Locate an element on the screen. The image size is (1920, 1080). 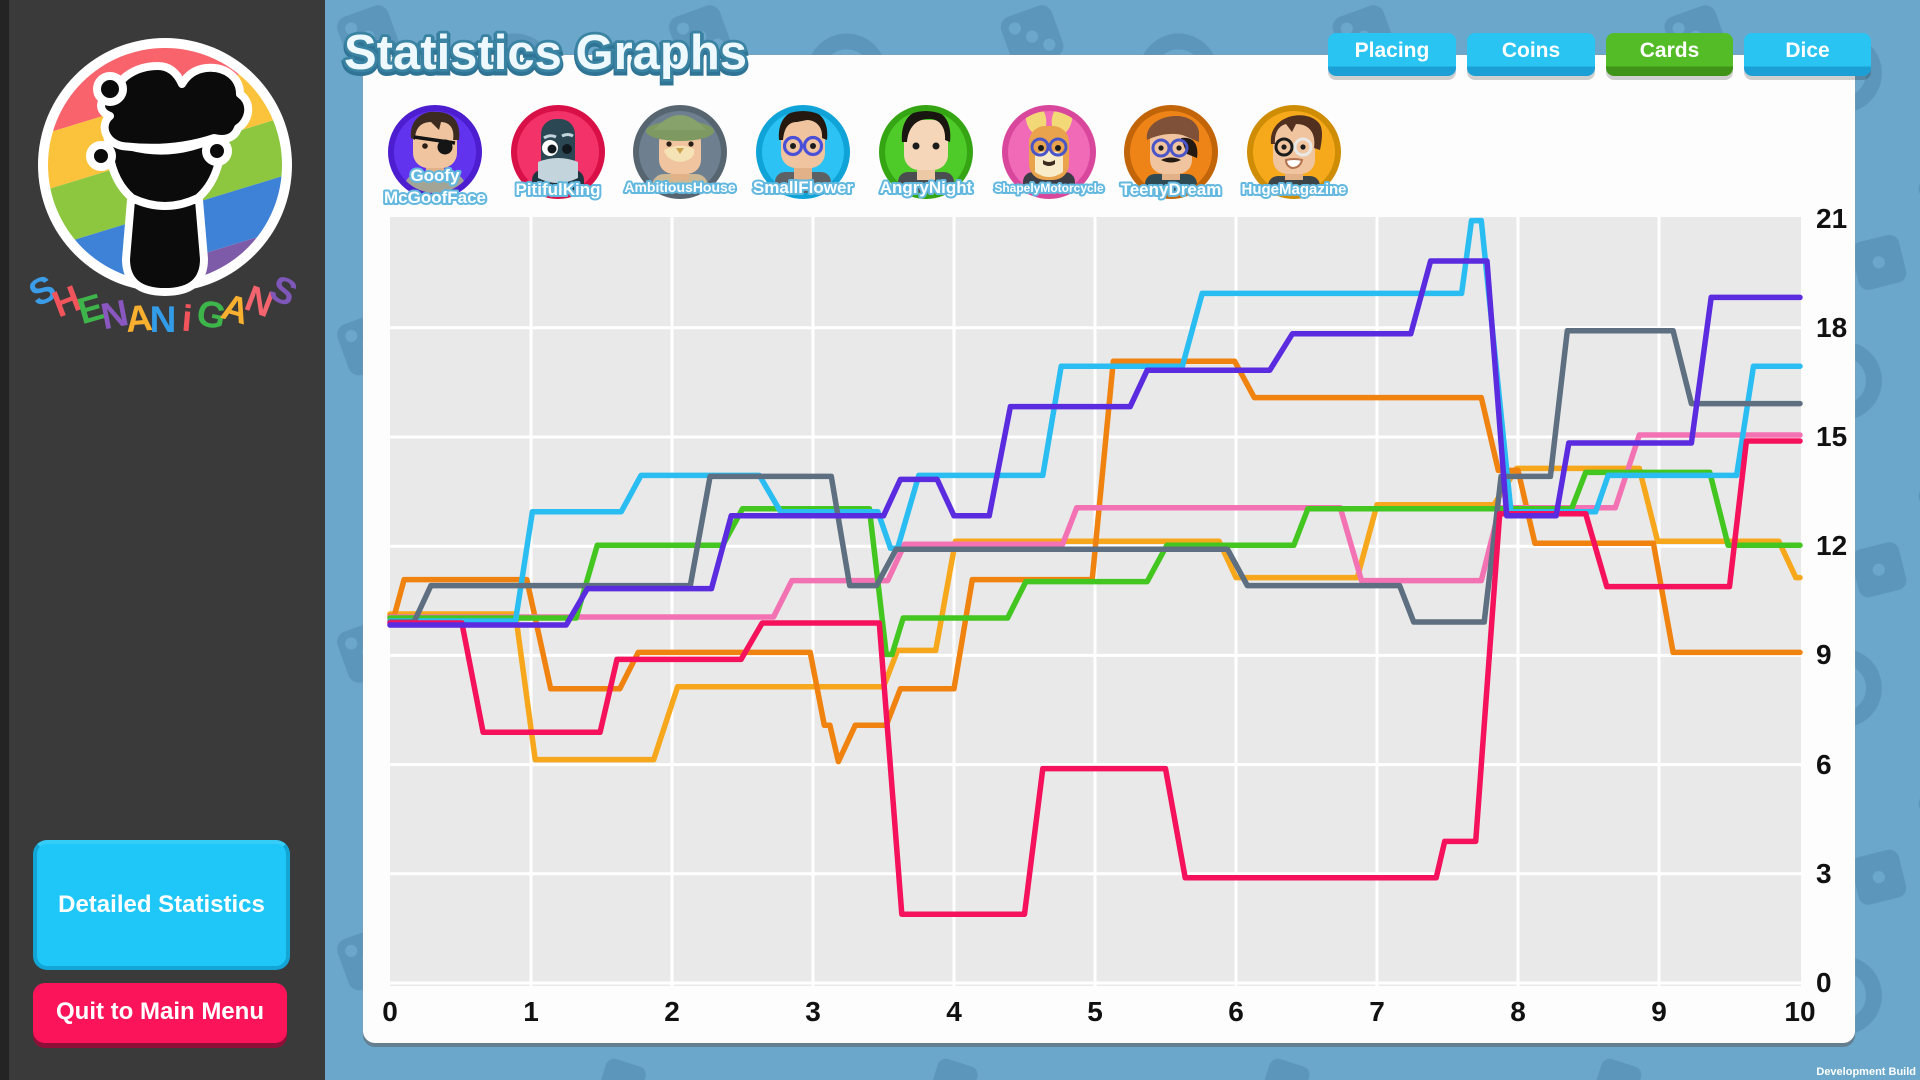
svg-text: TeenyDream is located at coordinates (1171, 189).